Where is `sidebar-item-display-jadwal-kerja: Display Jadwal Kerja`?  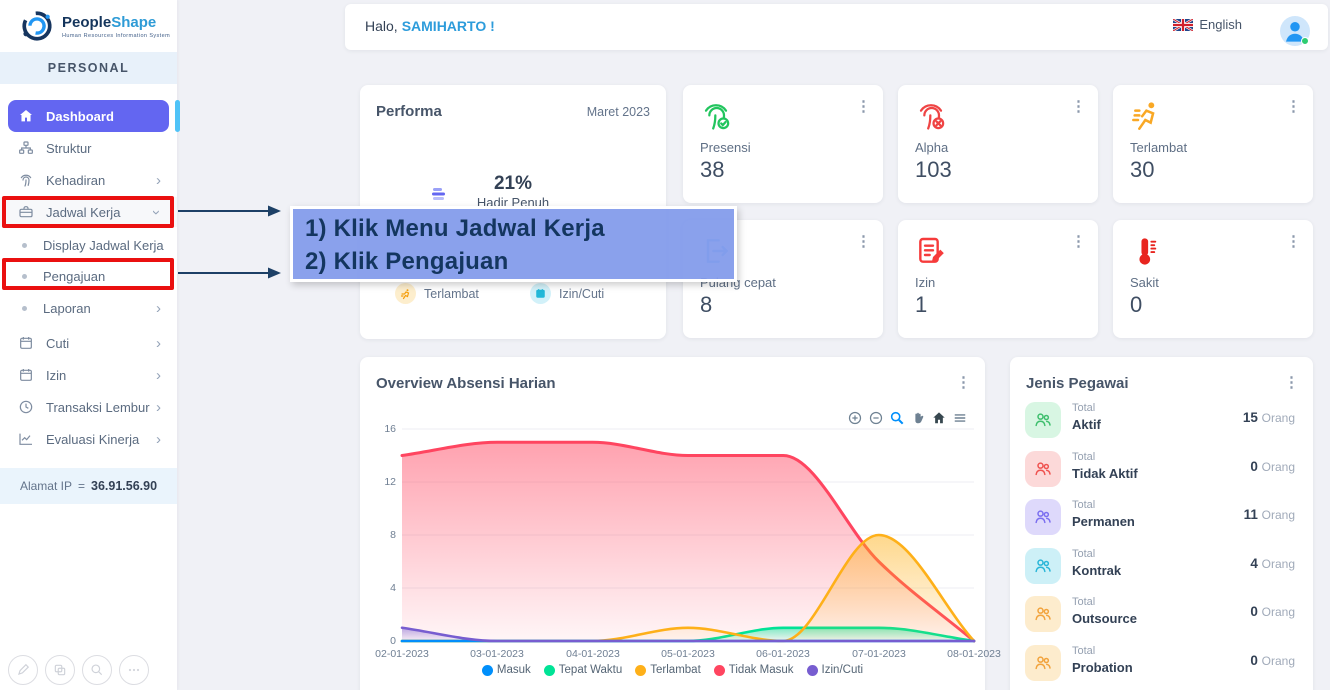
sidebar-item-display-jadwal-kerja: Display Jadwal Kerja is located at coordinates (88, 245).